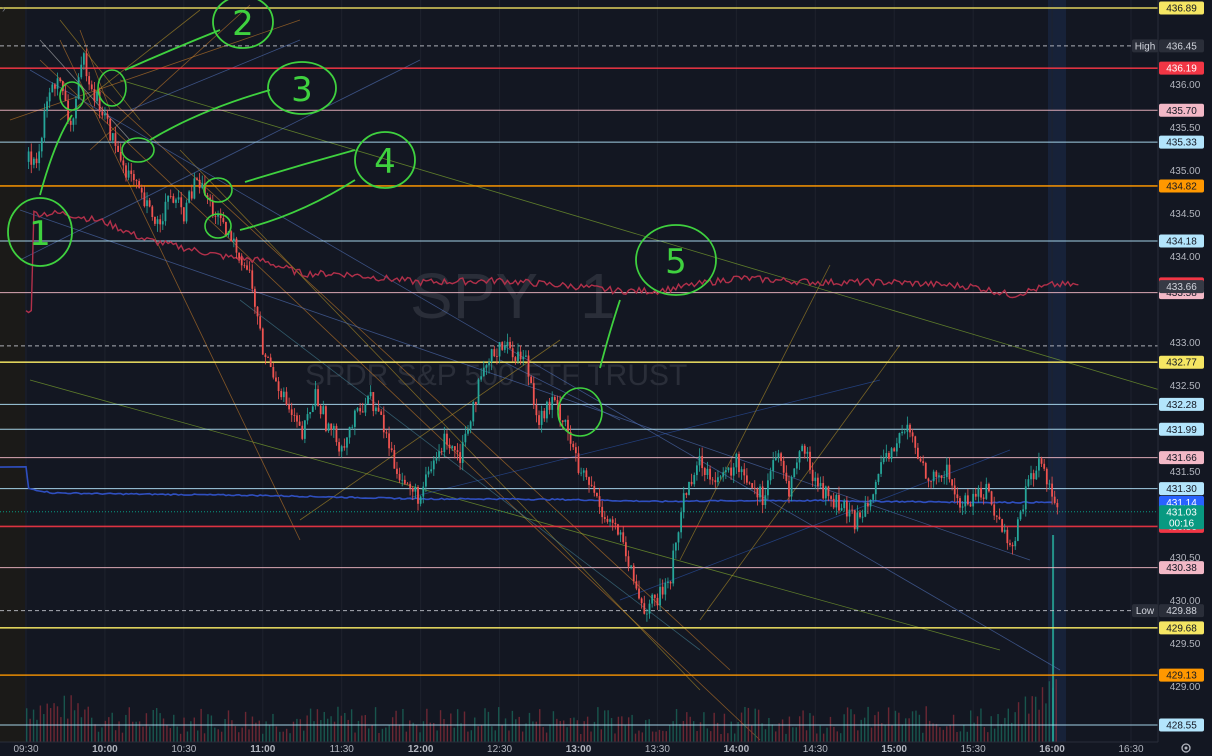 The height and width of the screenshot is (756, 1212). What do you see at coordinates (1181, 517) in the screenshot?
I see `last-price-tag` at bounding box center [1181, 517].